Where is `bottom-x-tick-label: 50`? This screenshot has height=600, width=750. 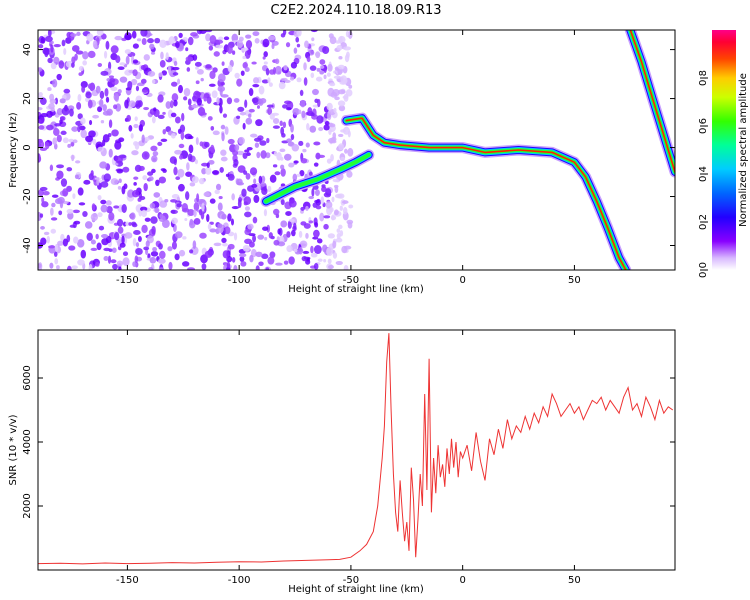
bottom-x-tick-label: 50 is located at coordinates (574, 580).